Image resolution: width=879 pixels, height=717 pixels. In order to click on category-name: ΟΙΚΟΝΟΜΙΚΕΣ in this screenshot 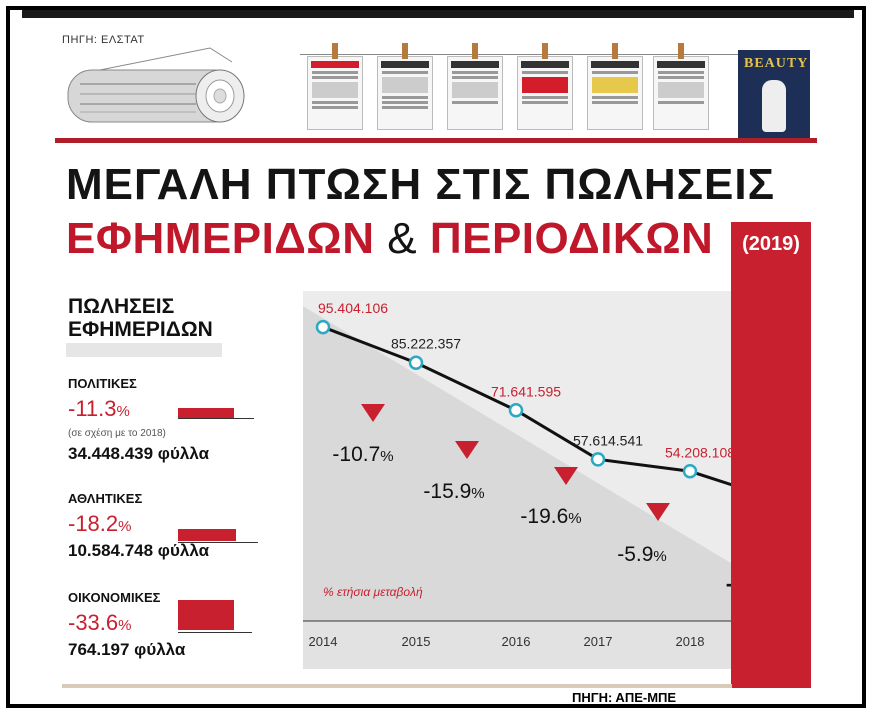, I will do `click(114, 597)`.